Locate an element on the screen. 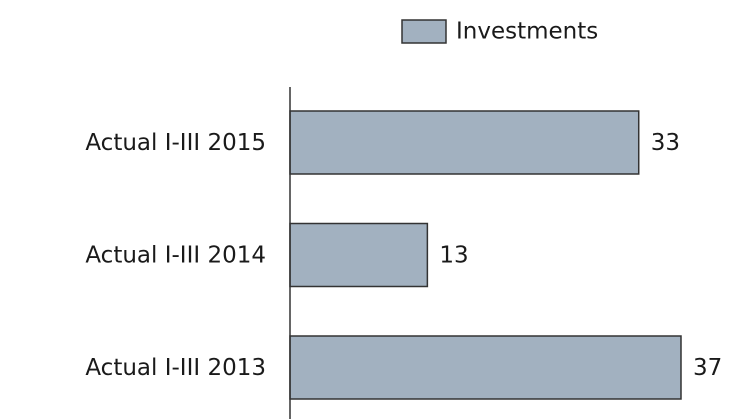 Image resolution: width=729 pixels, height=419 pixels. y-tick-label: Actual I-III 2013 is located at coordinates (175, 368).